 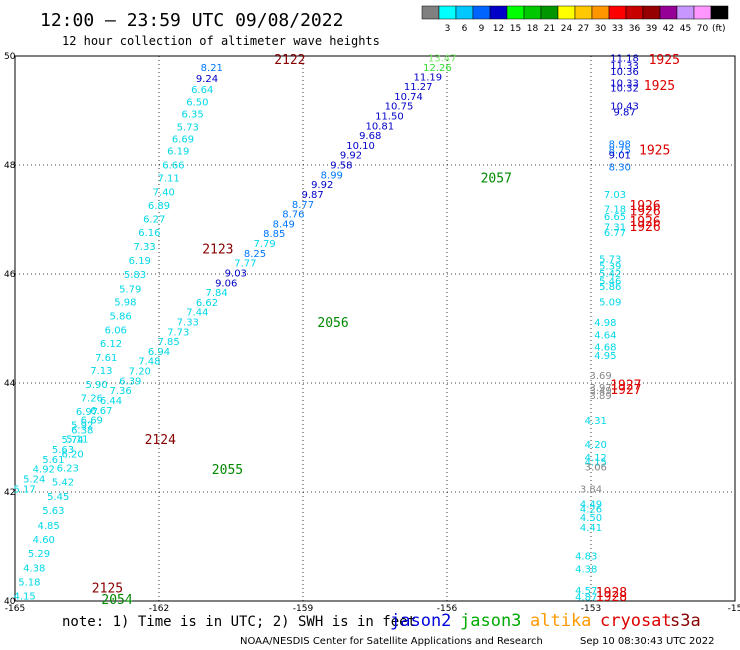 What do you see at coordinates (624, 66) in the screenshot?
I see `data-point-label: 11.33` at bounding box center [624, 66].